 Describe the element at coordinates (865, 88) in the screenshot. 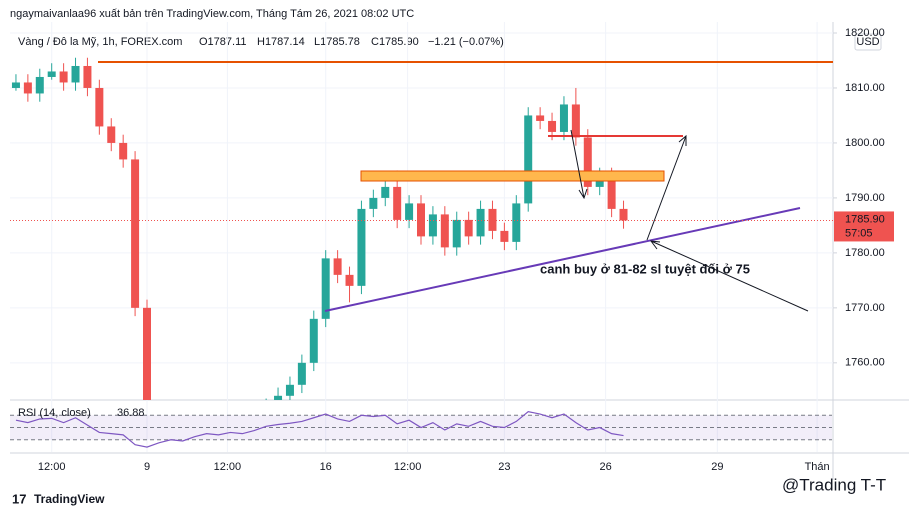

I see `y-tick-label: 1810.00` at that location.